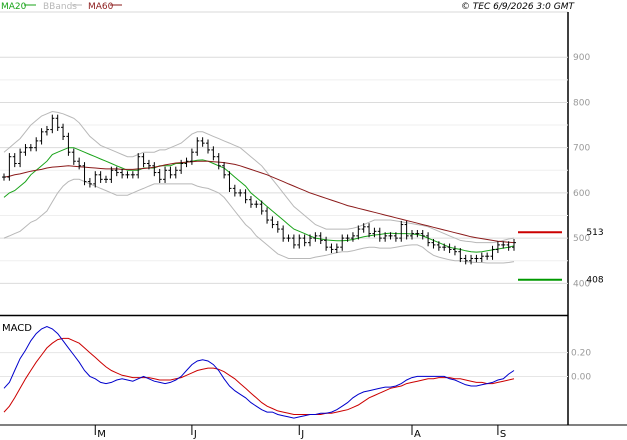 This screenshot has height=440, width=627. Describe the element at coordinates (581, 377) in the screenshot. I see `macd-tick-label: 0.00` at that location.